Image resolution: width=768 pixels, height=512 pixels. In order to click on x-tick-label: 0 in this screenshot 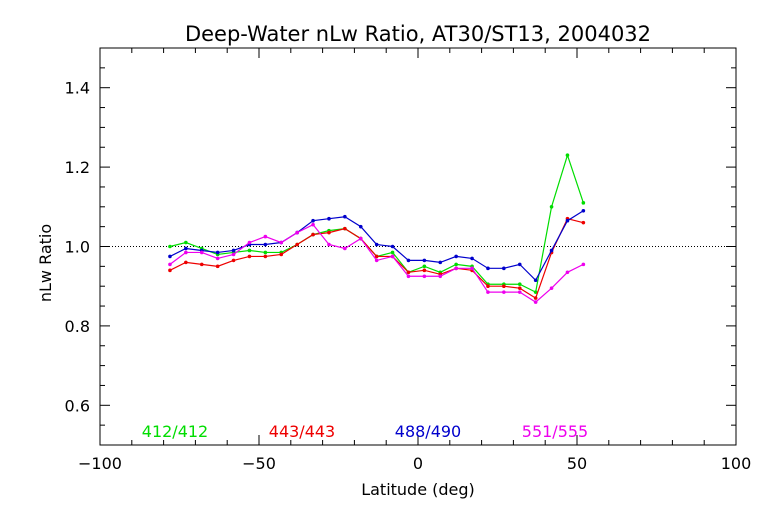, I will do `click(418, 463)`.